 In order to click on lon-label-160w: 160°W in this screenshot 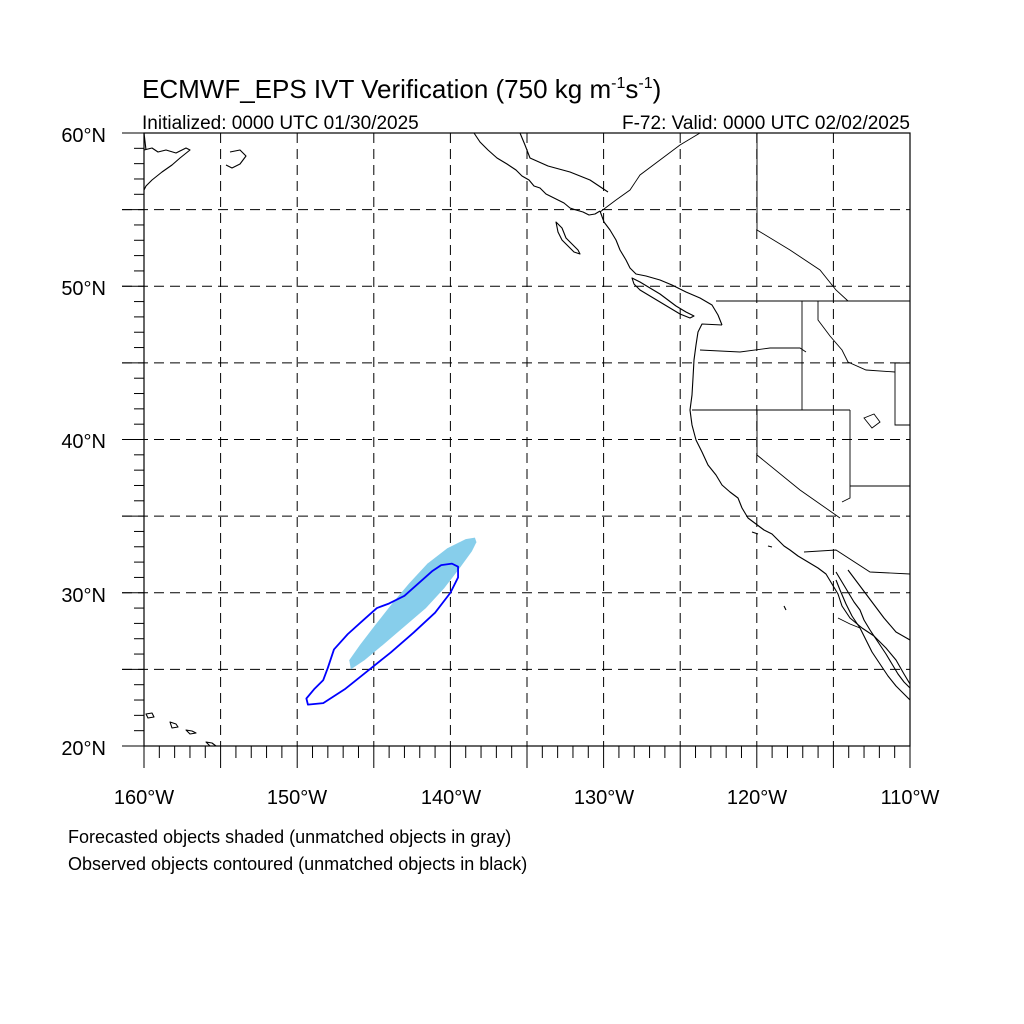, I will do `click(144, 798)`.